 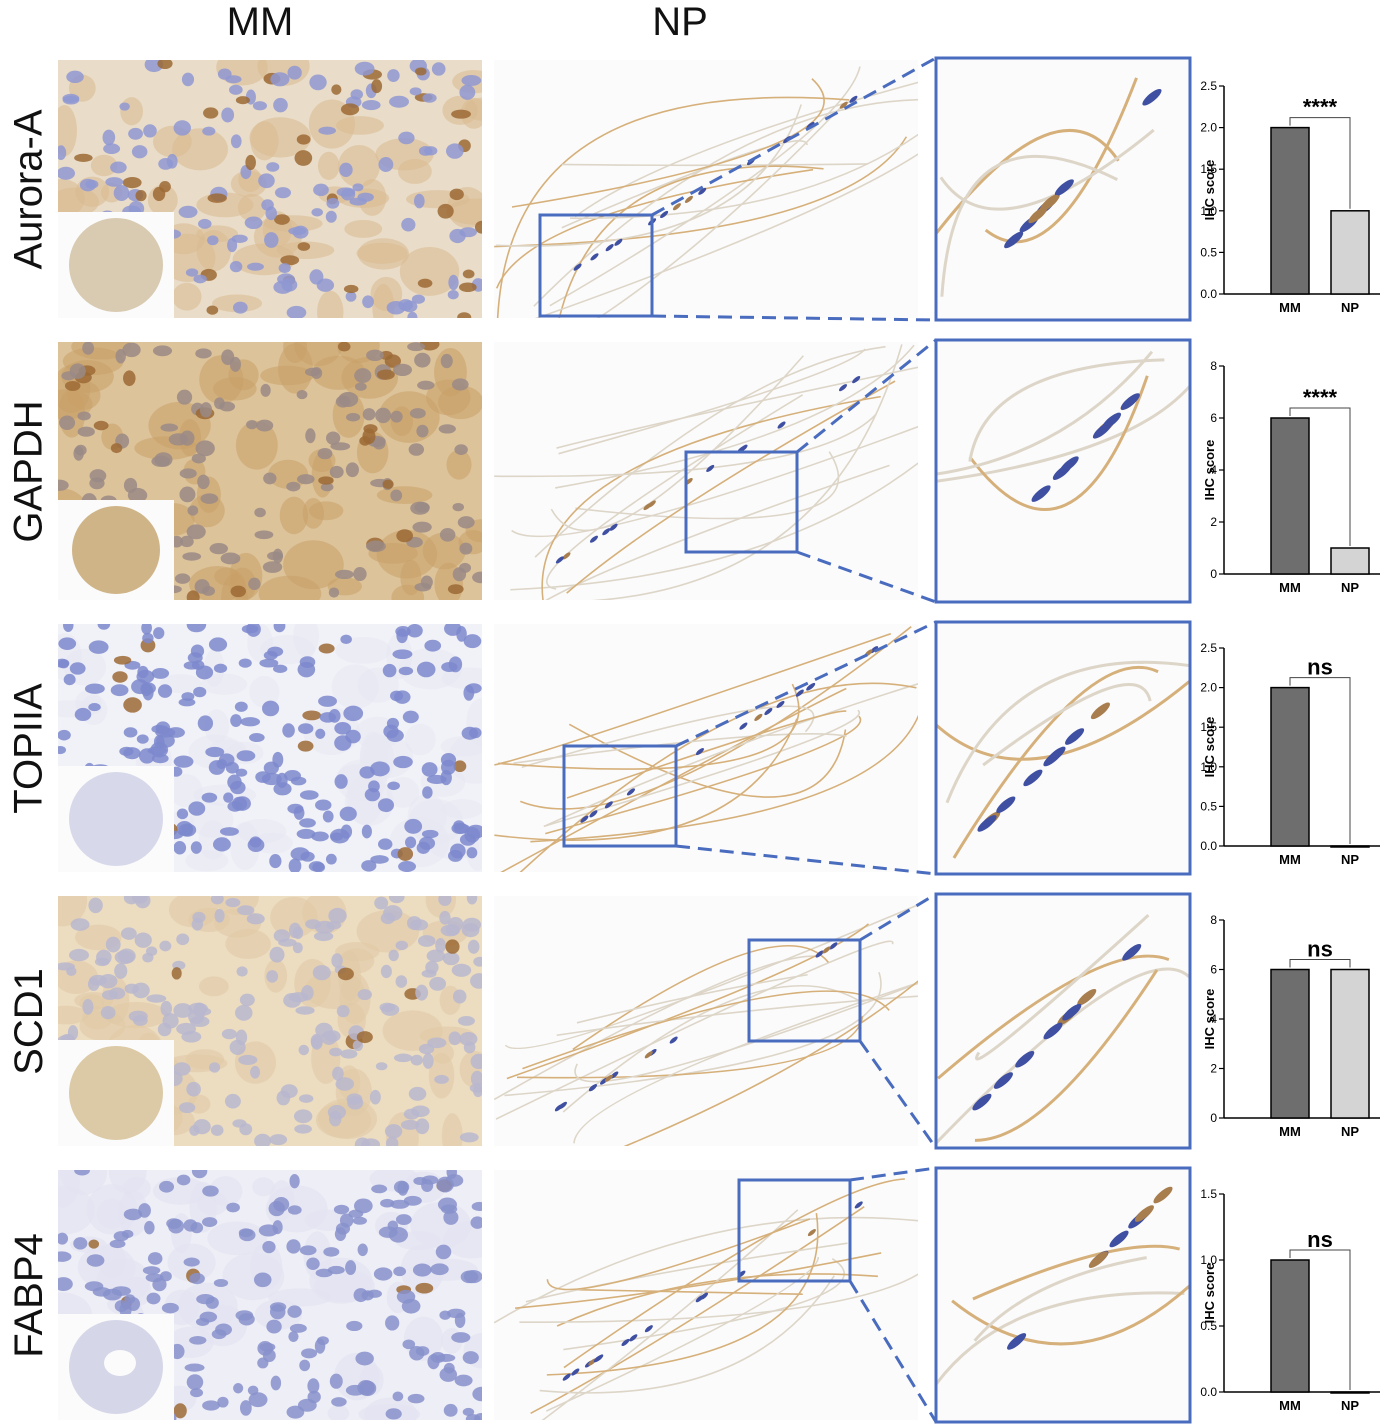 What do you see at coordinates (28, 1295) in the screenshot?
I see `row-label: FABP4` at bounding box center [28, 1295].